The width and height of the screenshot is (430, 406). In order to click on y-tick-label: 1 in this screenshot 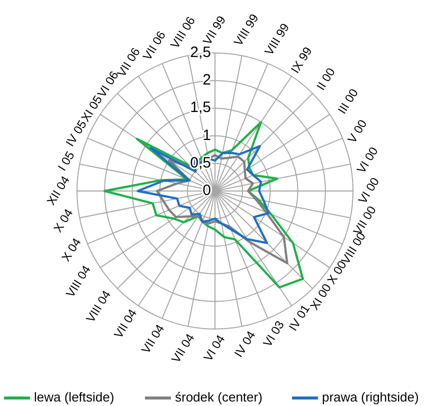, I will do `click(206, 135)`.